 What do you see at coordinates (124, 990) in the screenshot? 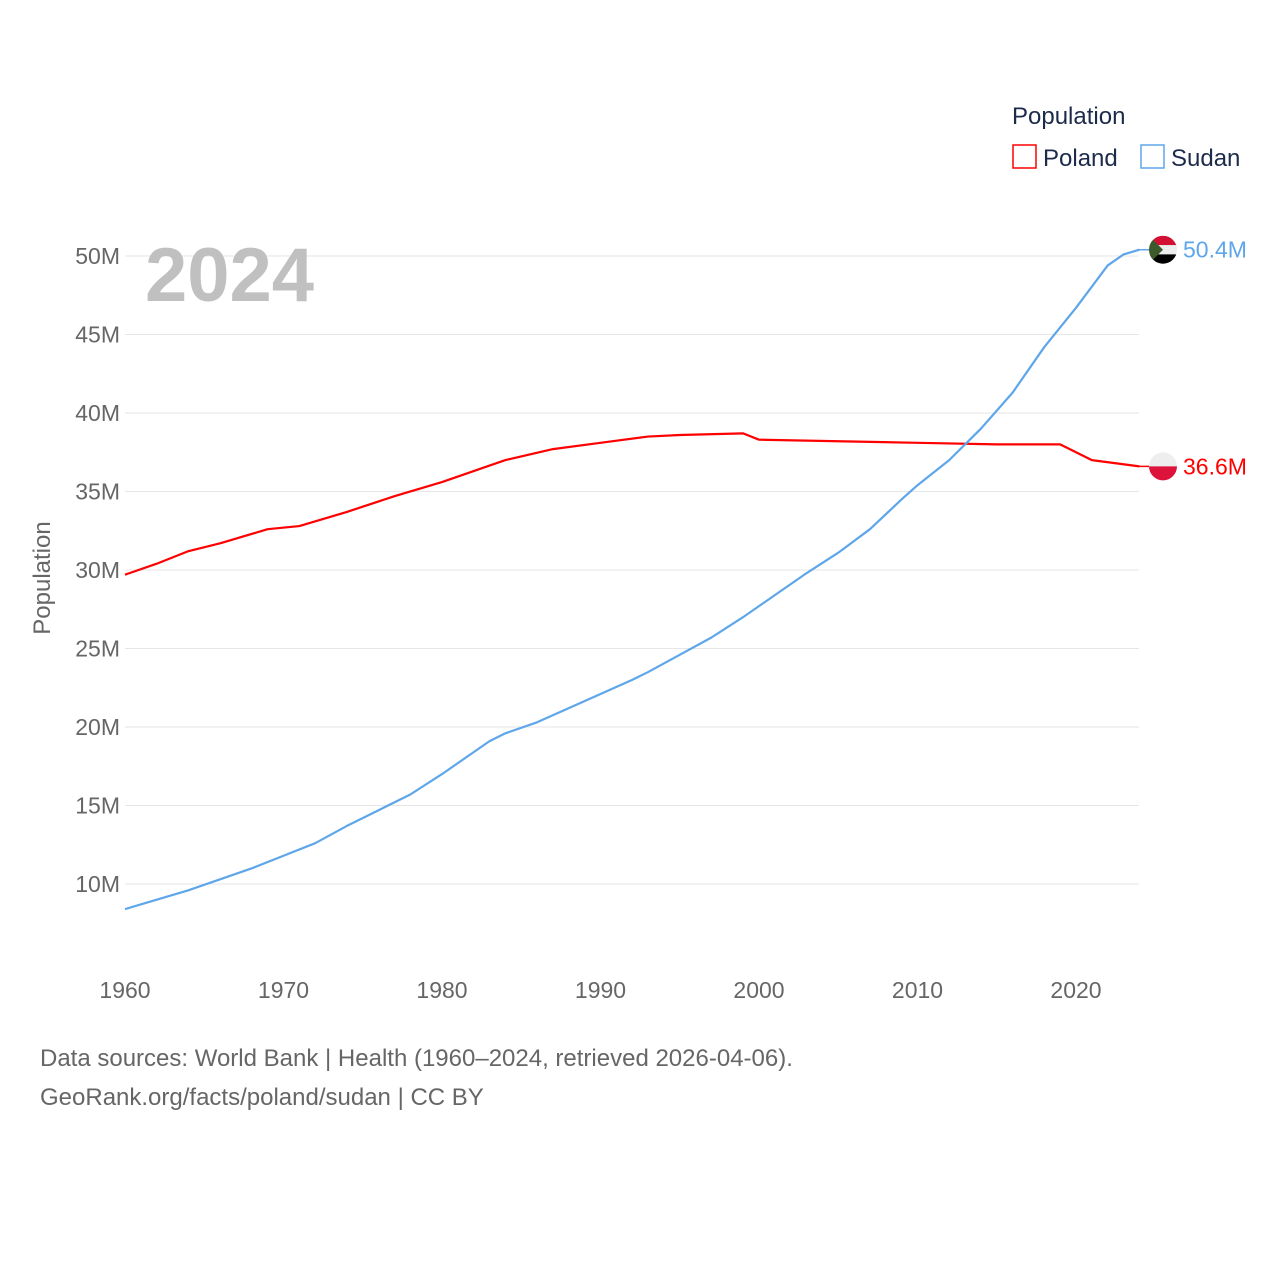
I see `x-tick-label: 1960` at bounding box center [124, 990].